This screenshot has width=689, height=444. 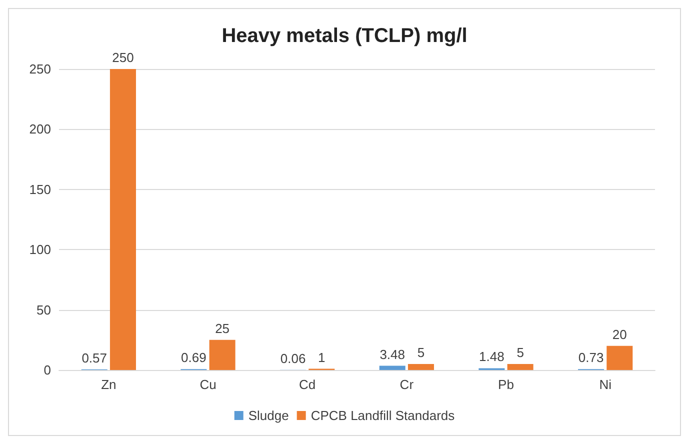 What do you see at coordinates (222, 328) in the screenshot?
I see `data-label: 25` at bounding box center [222, 328].